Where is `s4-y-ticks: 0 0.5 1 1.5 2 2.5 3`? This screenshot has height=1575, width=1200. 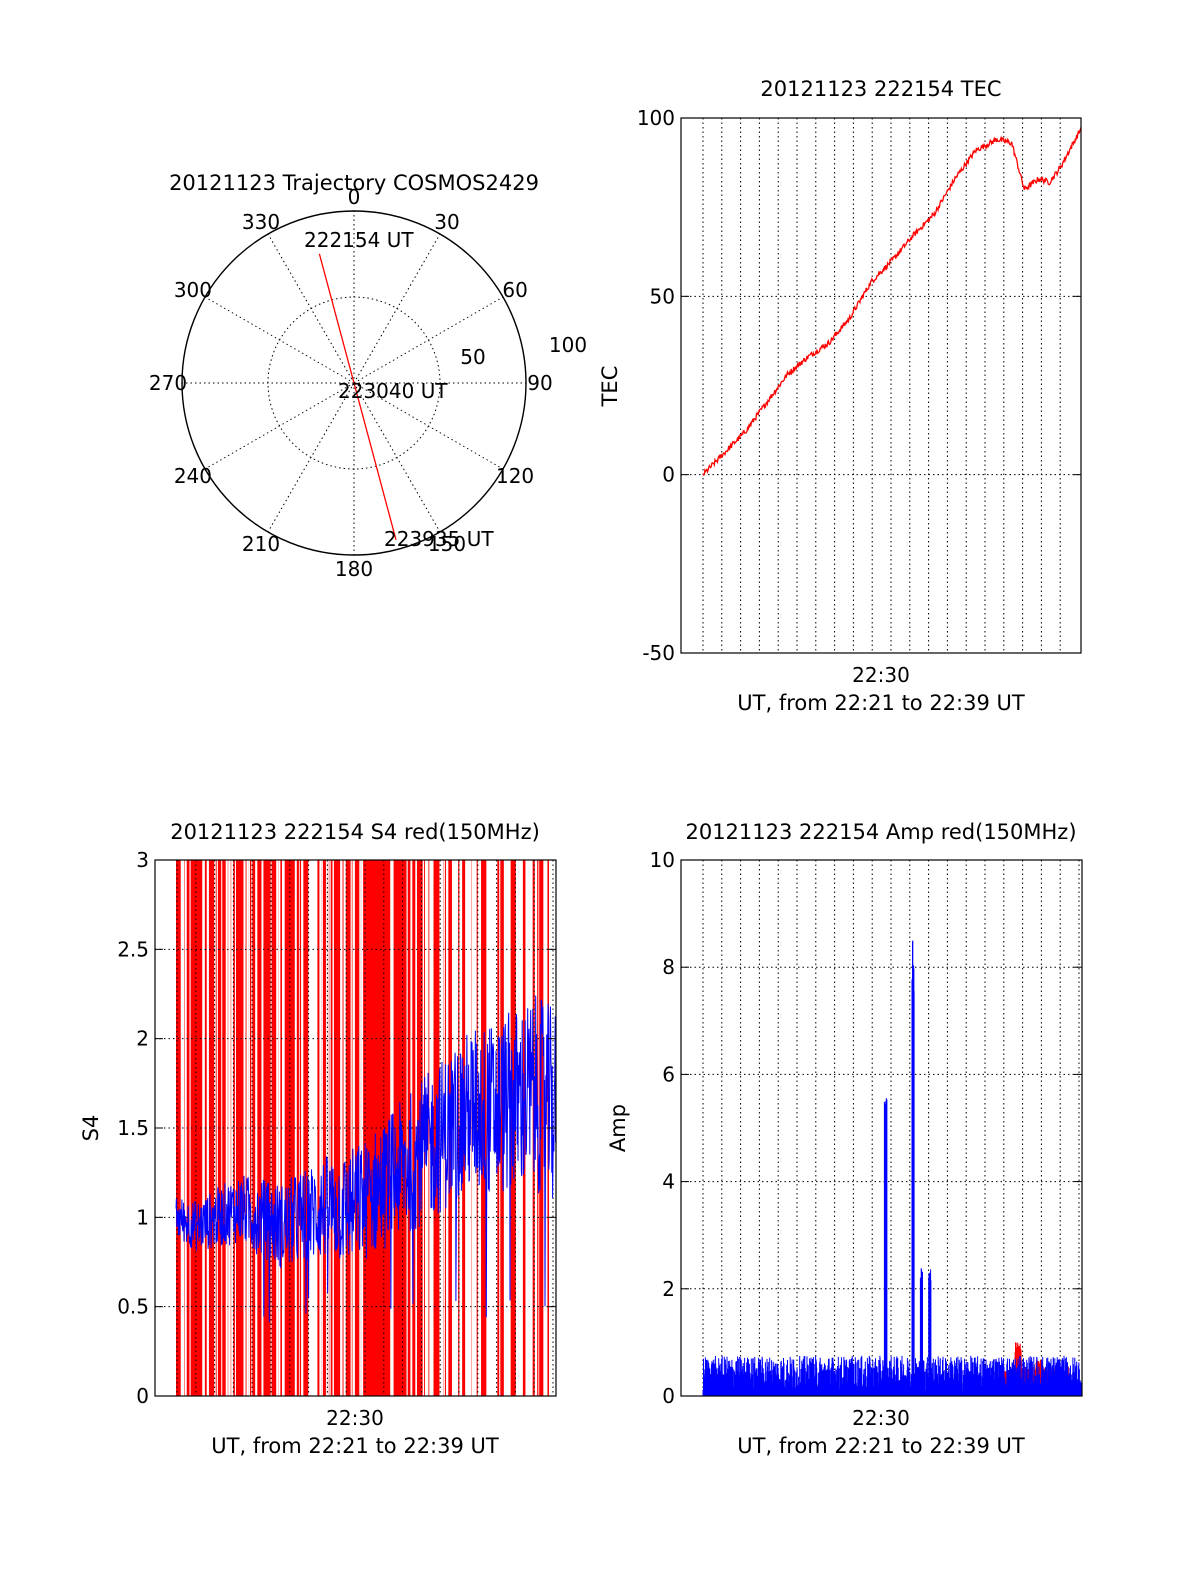 s4-y-ticks: 0 0.5 1 1.5 2 2.5 3 is located at coordinates (336, 1128).